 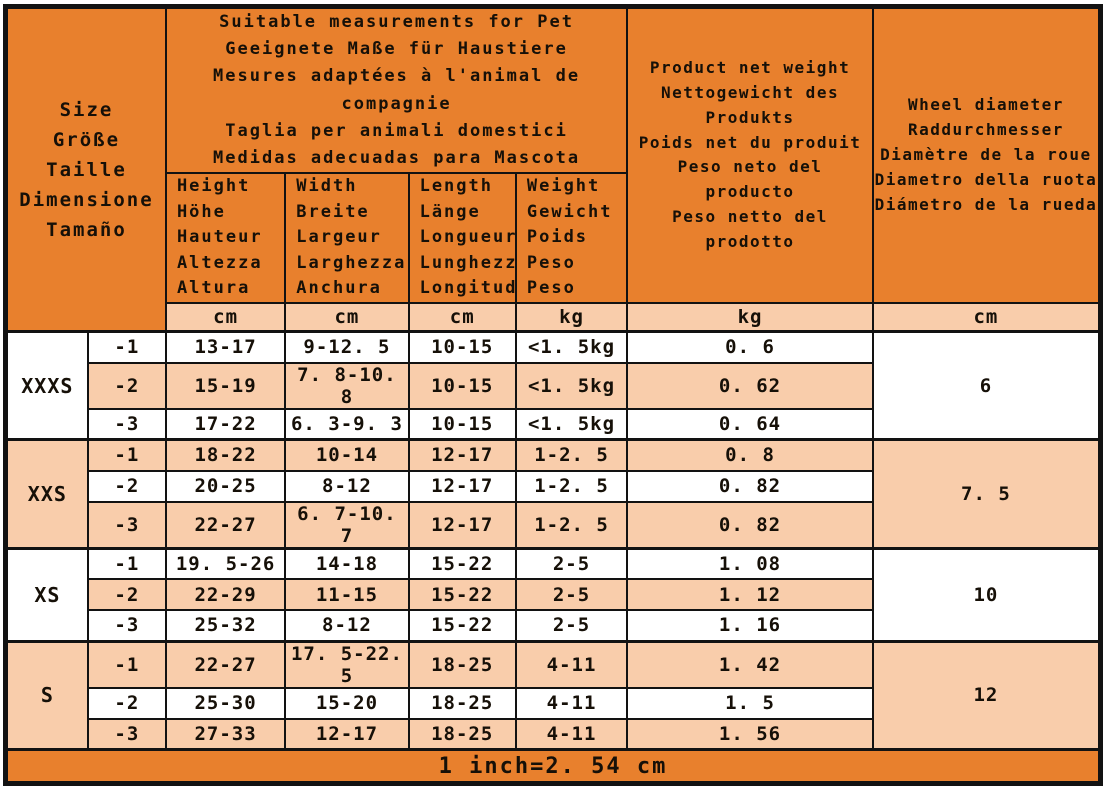 I want to click on width-cell: 15-20, so click(x=347, y=703).